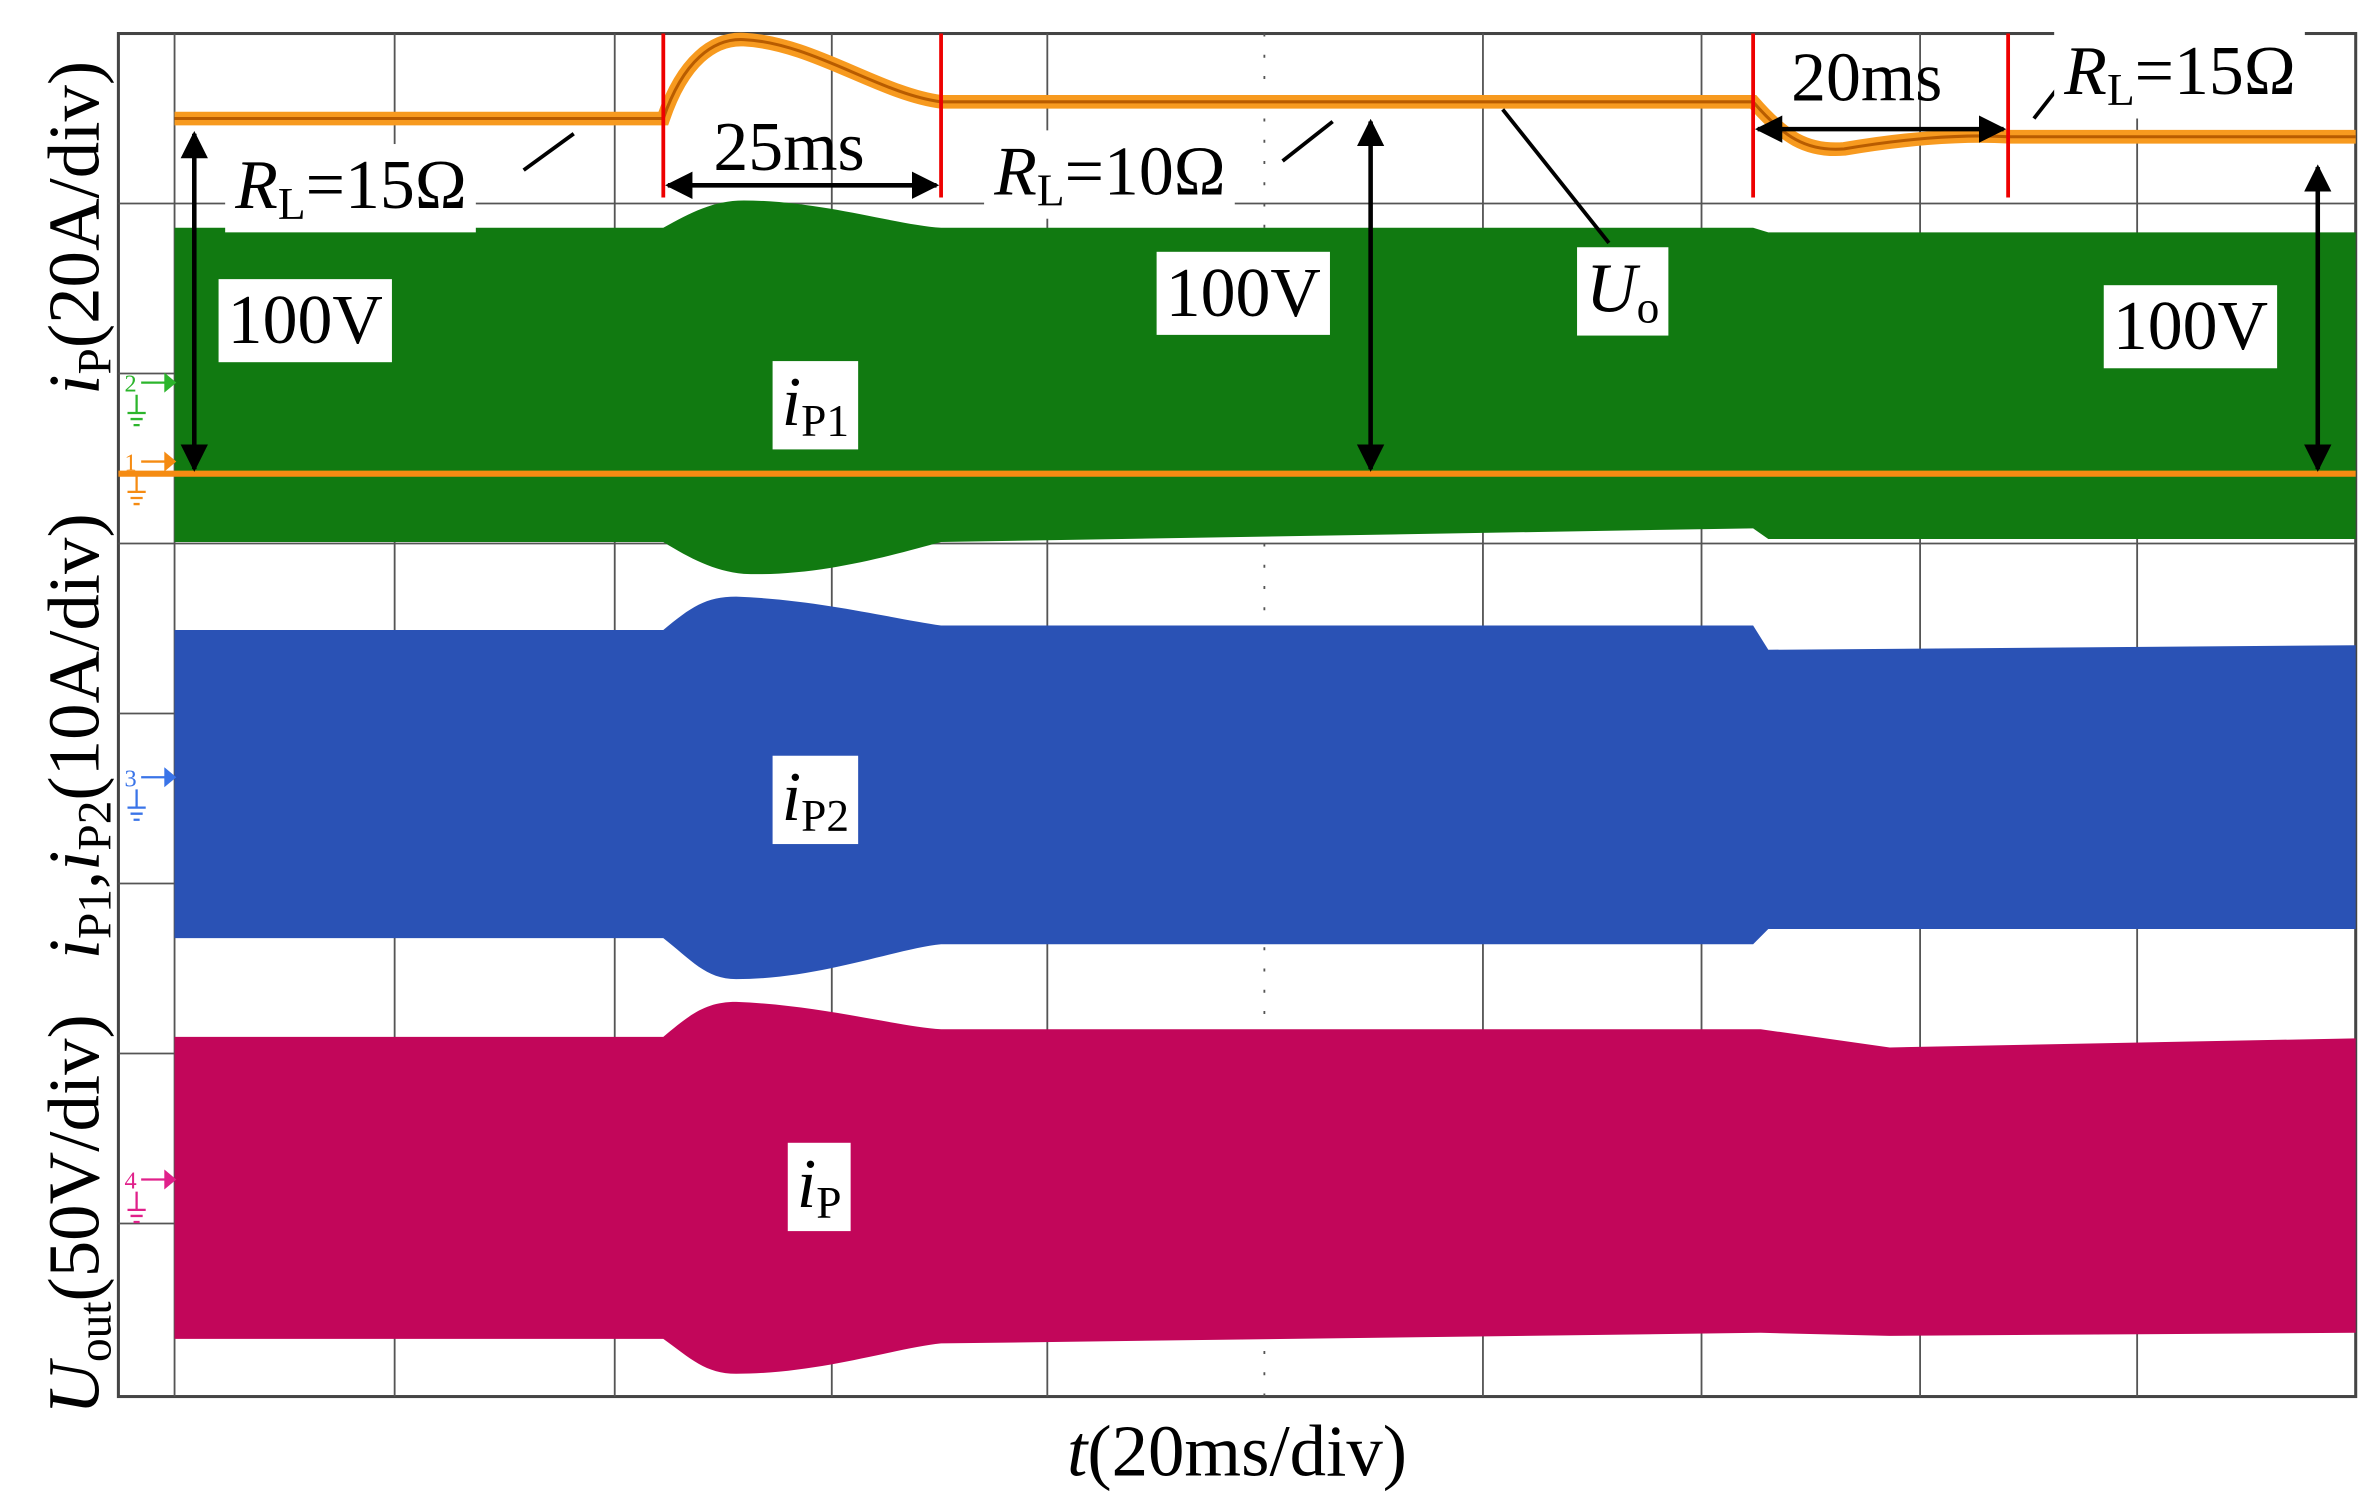 The width and height of the screenshot is (2380, 1509). Describe the element at coordinates (73, 1157) in the screenshot. I see `text-run: (50V/div)` at that location.